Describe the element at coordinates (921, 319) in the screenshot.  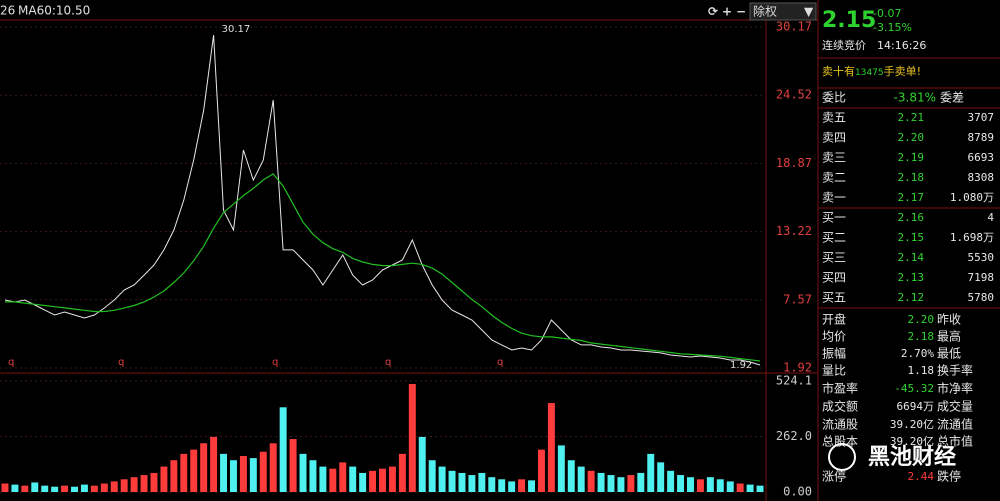
I see `stat-value: 2.20` at that location.